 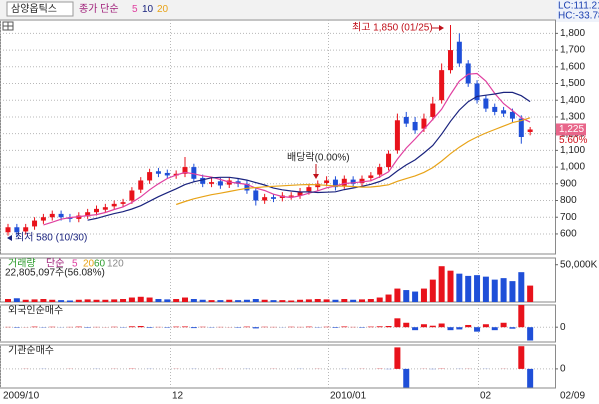 I want to click on legend-entry: 20, so click(x=163, y=9).